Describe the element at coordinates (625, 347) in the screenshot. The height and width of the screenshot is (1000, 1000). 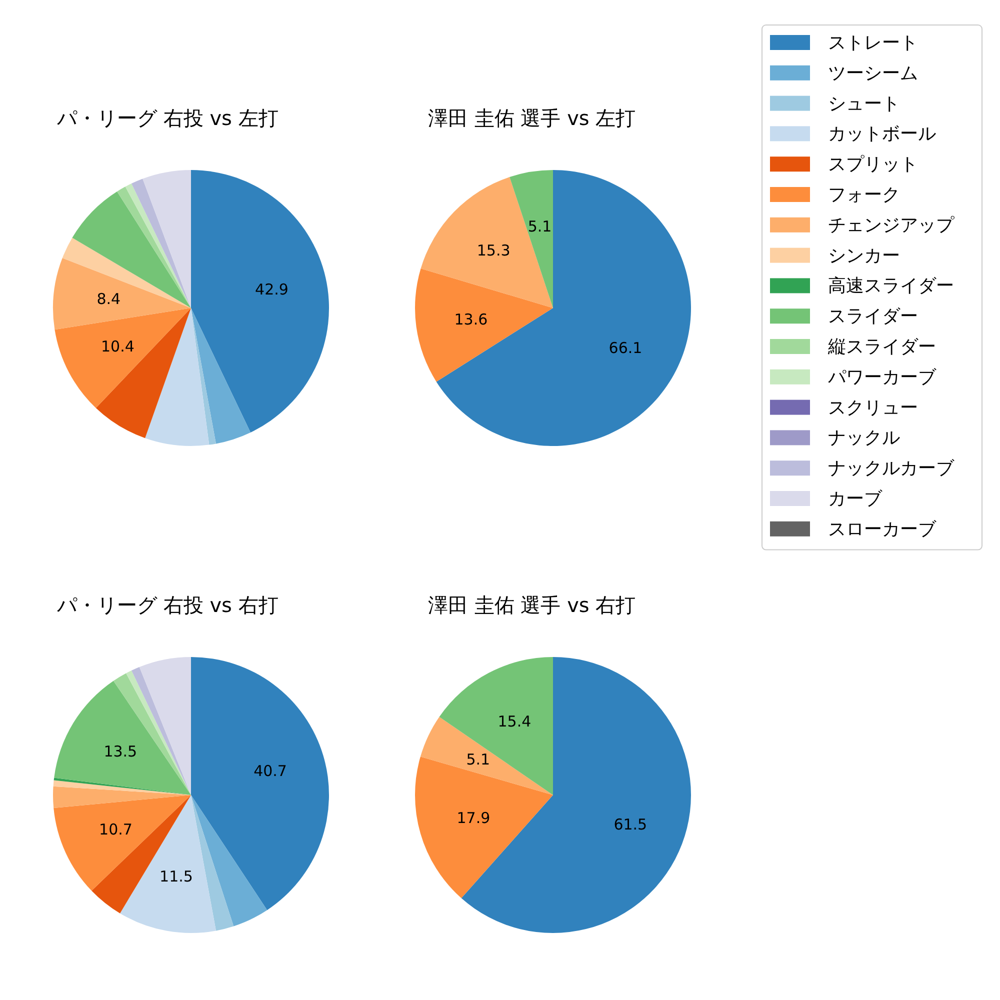
I see `data-label: 66.1` at that location.